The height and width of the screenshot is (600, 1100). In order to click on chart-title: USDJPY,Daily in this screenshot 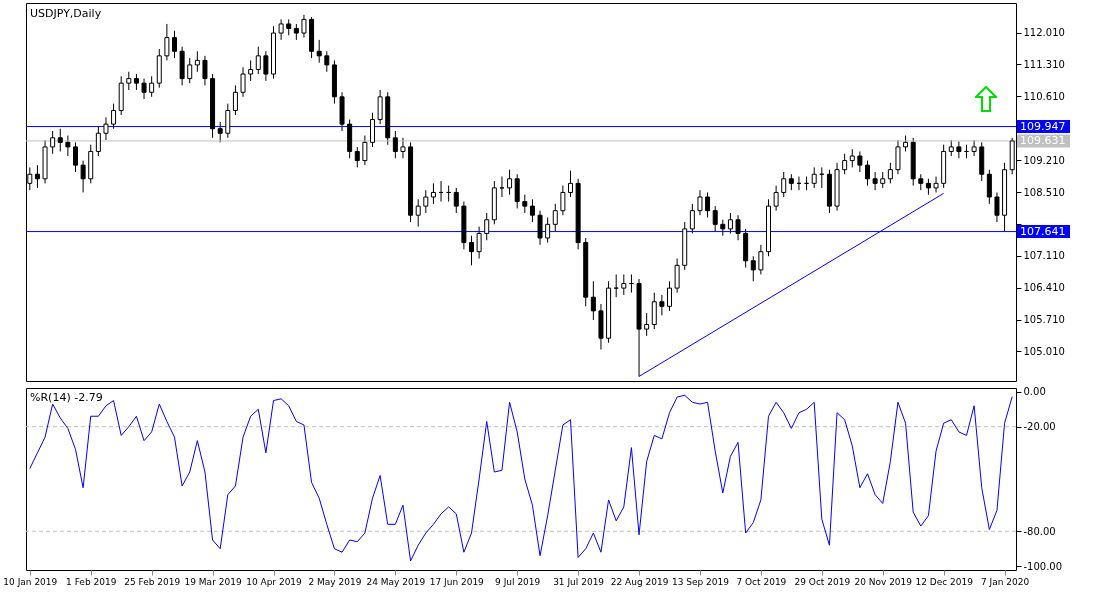, I will do `click(66, 13)`.